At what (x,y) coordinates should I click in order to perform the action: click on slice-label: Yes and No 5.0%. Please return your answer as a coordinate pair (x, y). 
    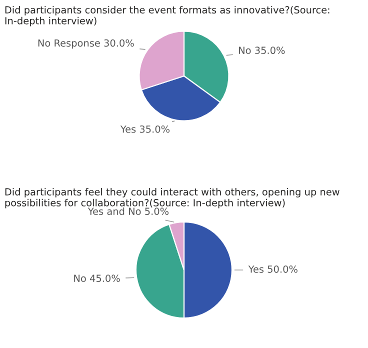
    Looking at the image, I should click on (128, 211).